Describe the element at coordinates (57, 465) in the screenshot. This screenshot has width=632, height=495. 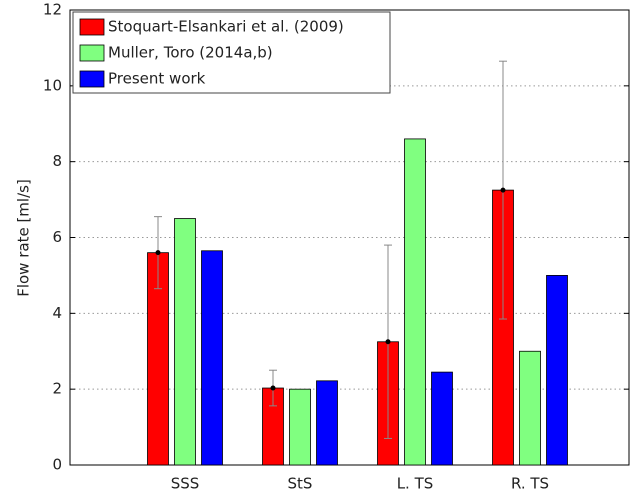
I see `y-tick-label: 0` at that location.